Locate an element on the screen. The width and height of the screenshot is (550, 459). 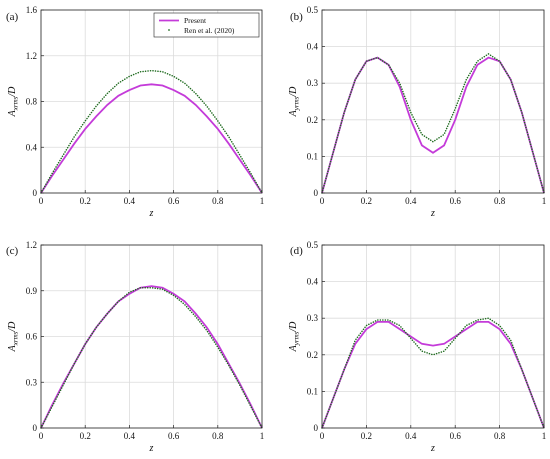
y-tick-label: 0.8 is located at coordinates (32, 102).